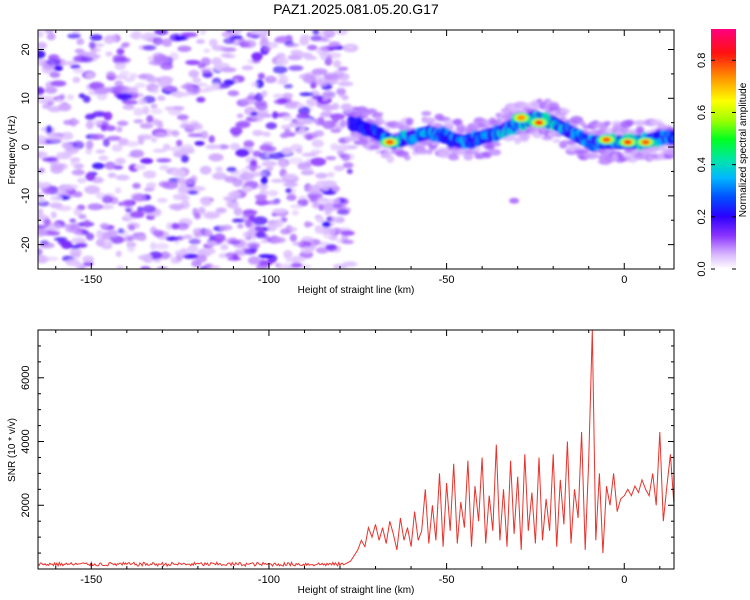  I want to click on top-x-tick-label: -150, so click(91, 280).